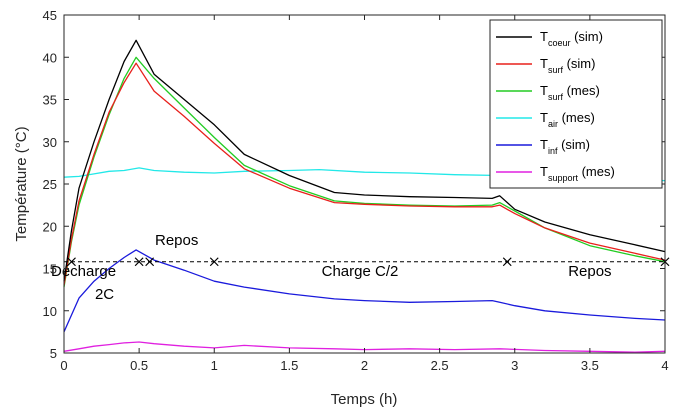  I want to click on legend-box, so click(576, 104).